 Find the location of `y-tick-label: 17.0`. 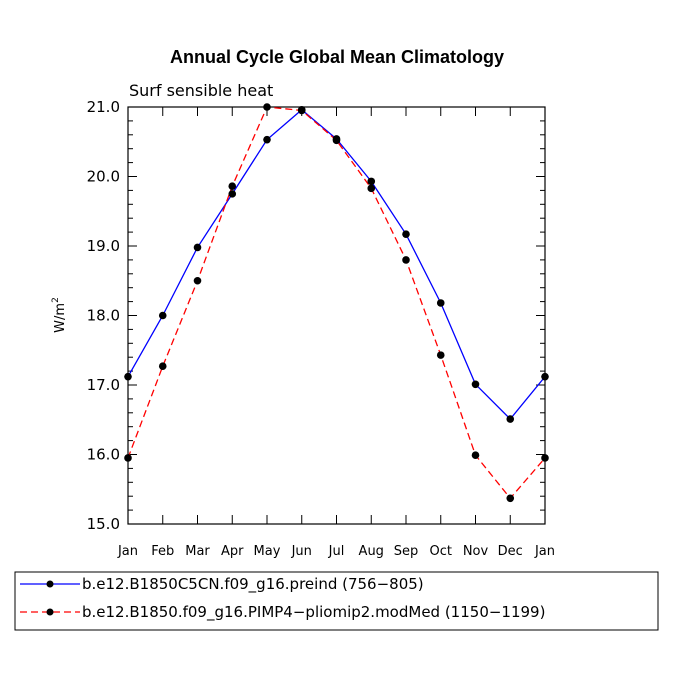

y-tick-label: 17.0 is located at coordinates (103, 385).